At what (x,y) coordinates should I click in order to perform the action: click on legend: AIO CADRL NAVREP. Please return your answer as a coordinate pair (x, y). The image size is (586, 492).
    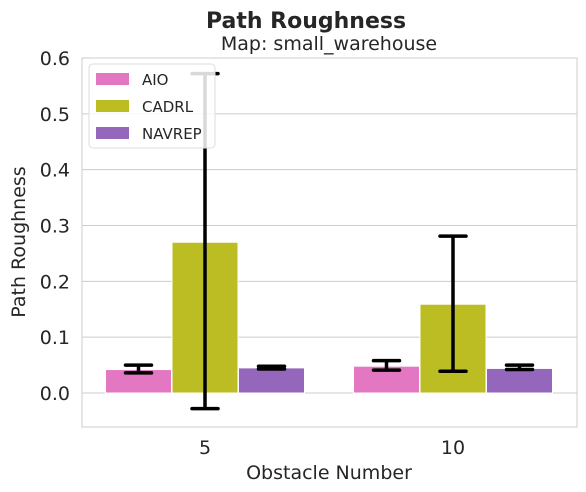
    Looking at the image, I should click on (152, 106).